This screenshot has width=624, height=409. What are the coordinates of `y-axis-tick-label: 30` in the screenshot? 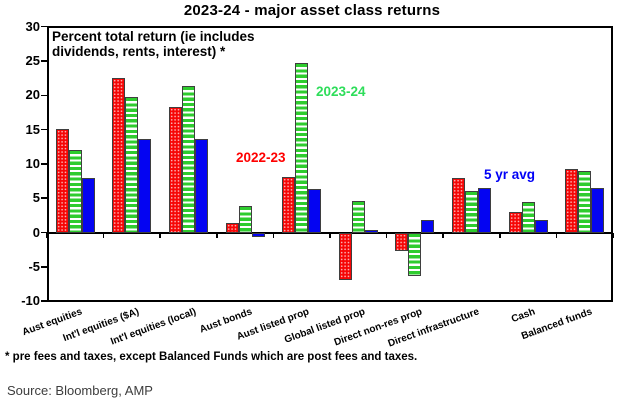 It's located at (32, 26).